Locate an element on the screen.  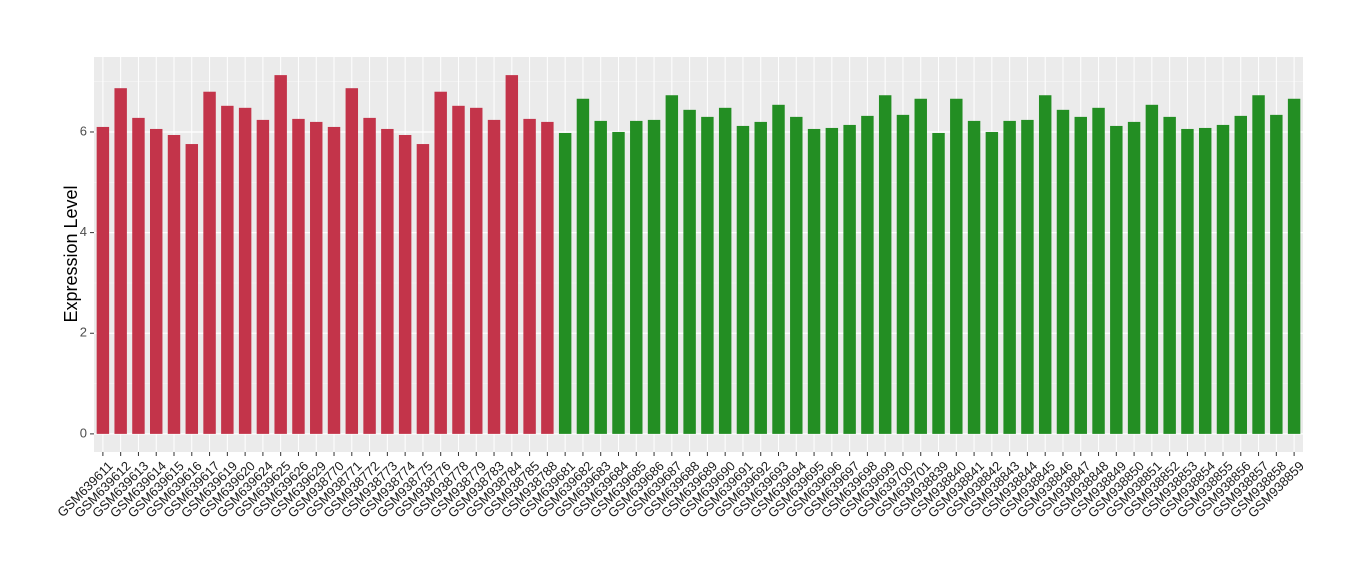
y-axis-title: Expression Level is located at coordinates (71, 253).